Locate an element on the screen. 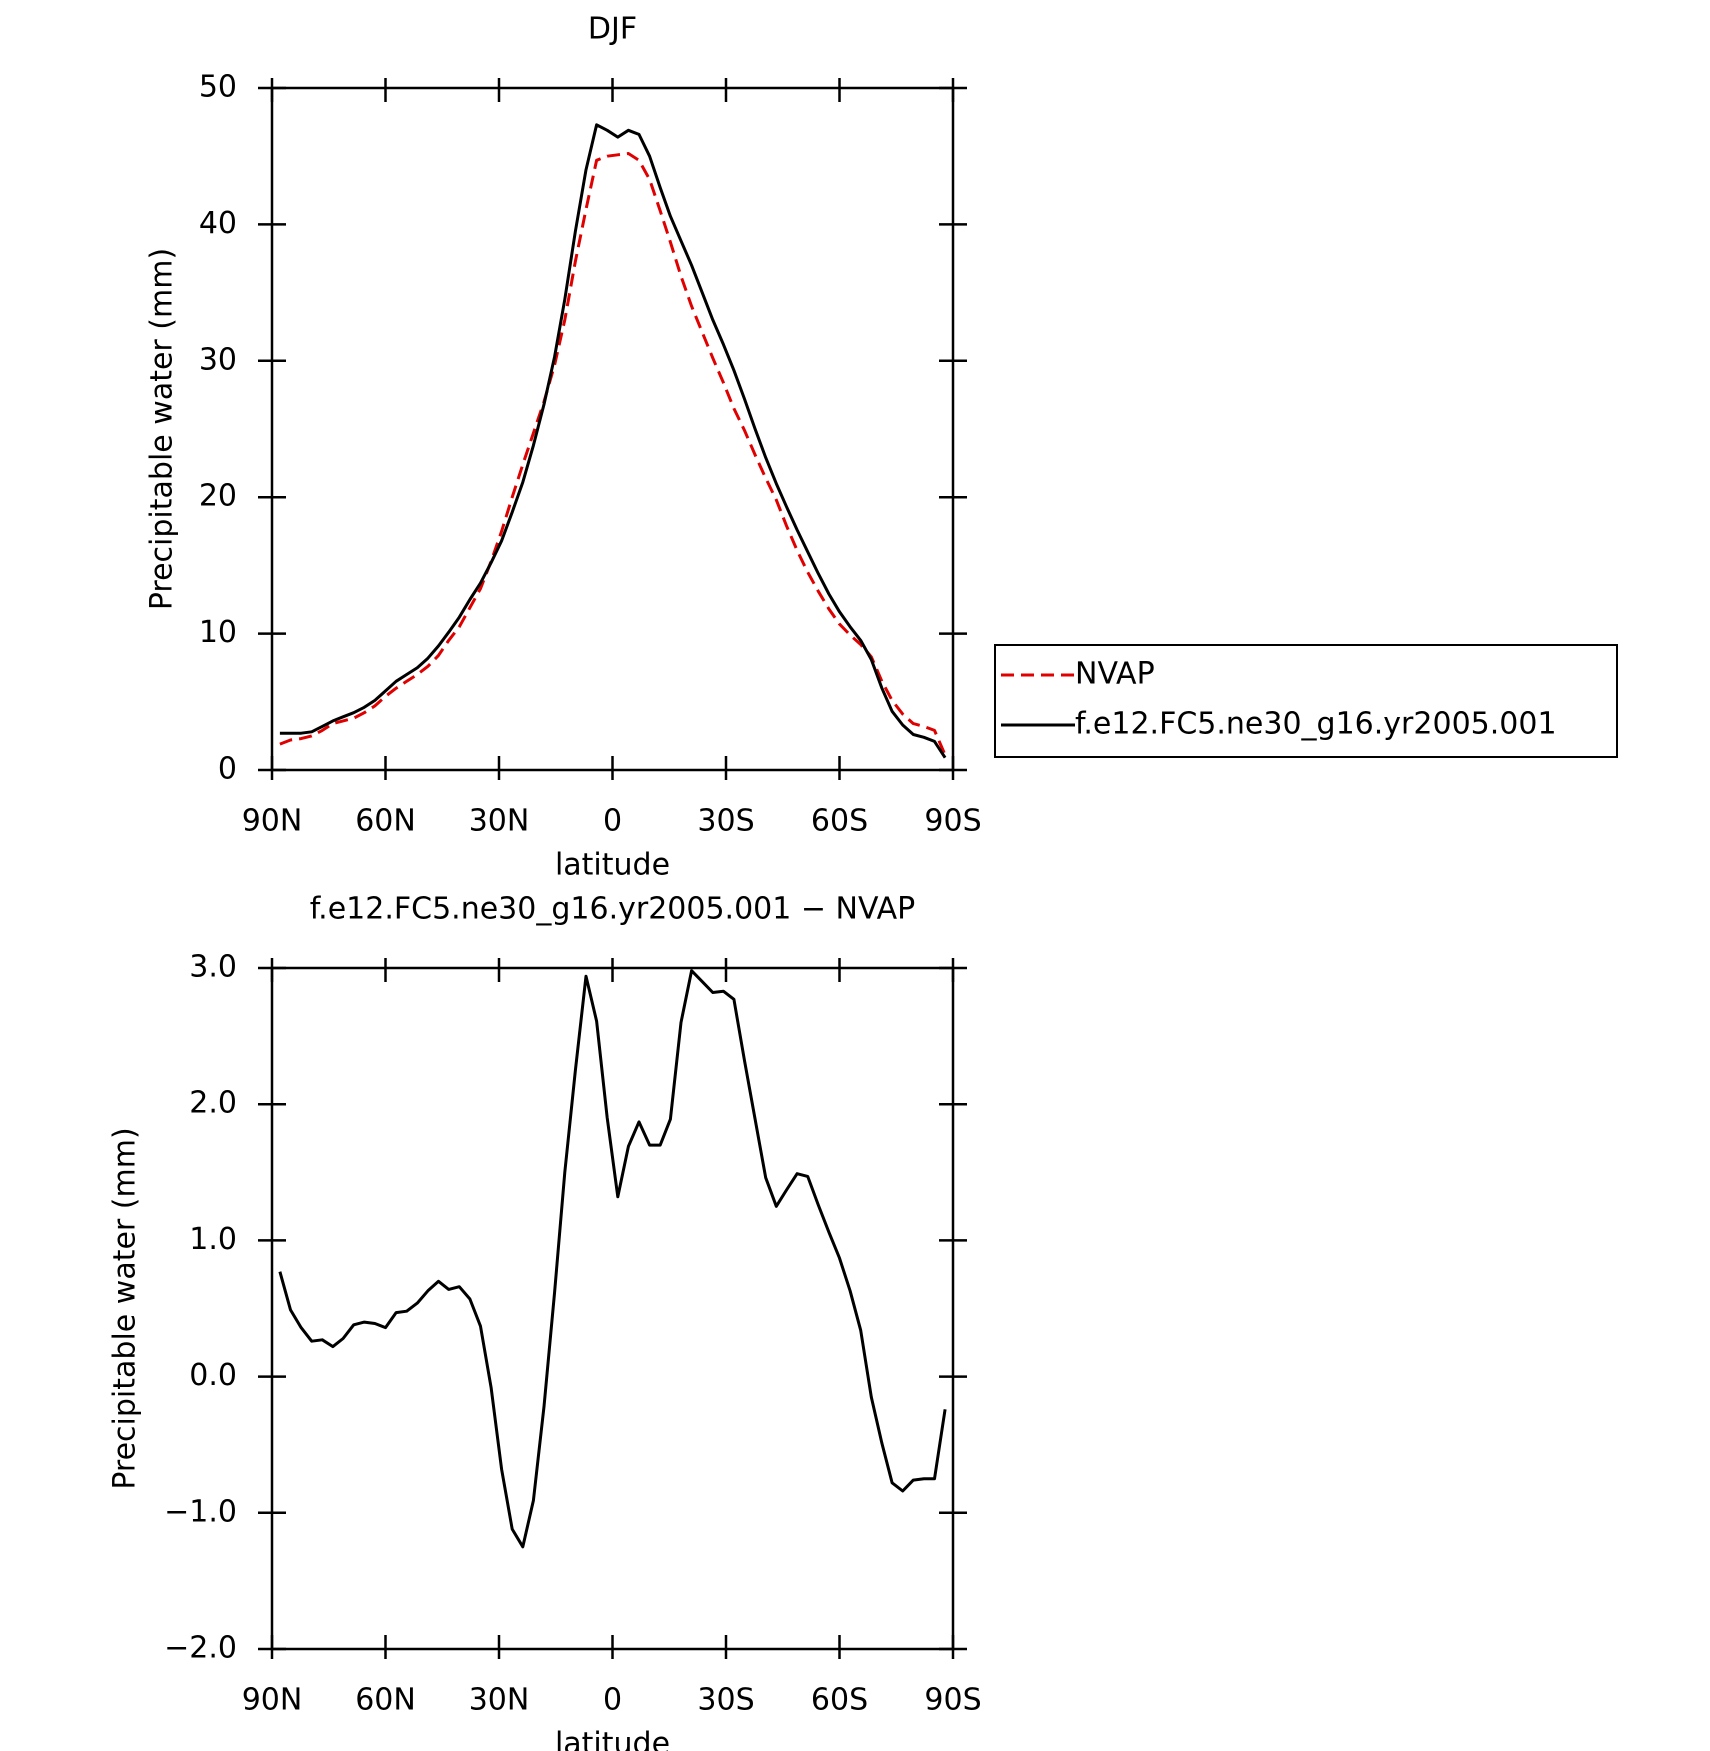 This screenshot has height=1751, width=1710. y-tick-label: 2.0 is located at coordinates (213, 1103).